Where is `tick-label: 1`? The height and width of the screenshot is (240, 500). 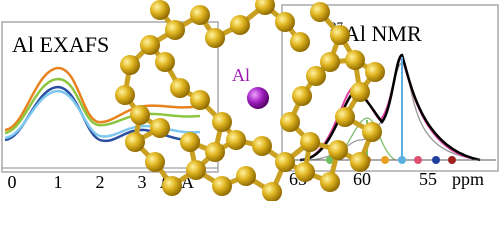 tick-label: 1 is located at coordinates (58, 182).